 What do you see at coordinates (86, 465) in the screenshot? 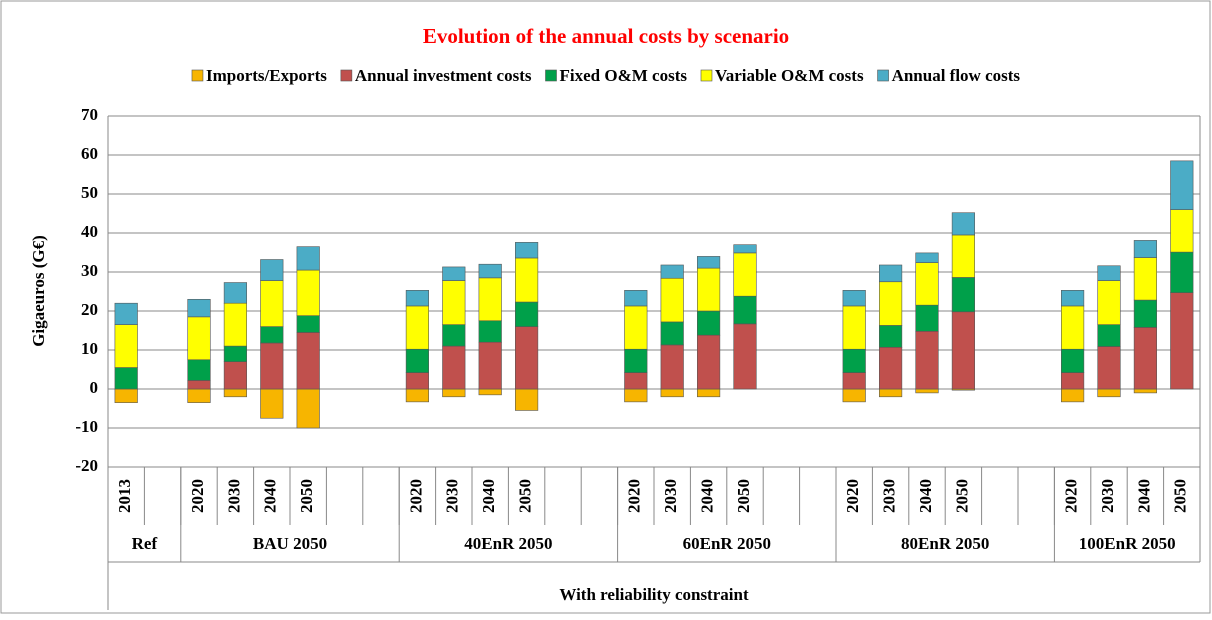
I see `y-tick-label: -20` at bounding box center [86, 465].